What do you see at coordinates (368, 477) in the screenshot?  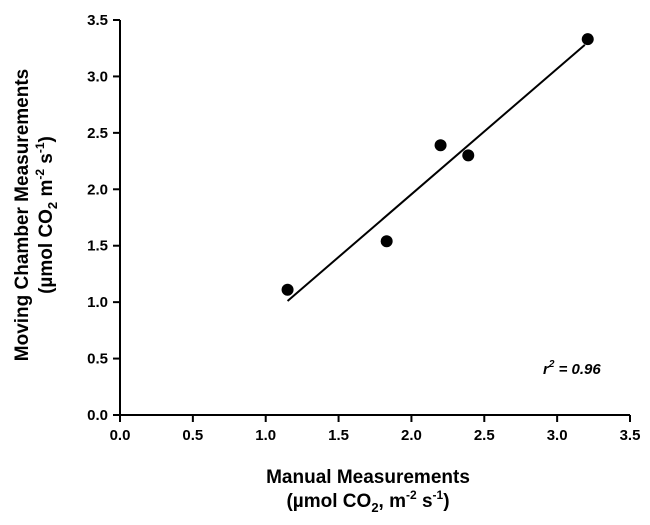 I see `x-axis-title: Manual Measurements` at bounding box center [368, 477].